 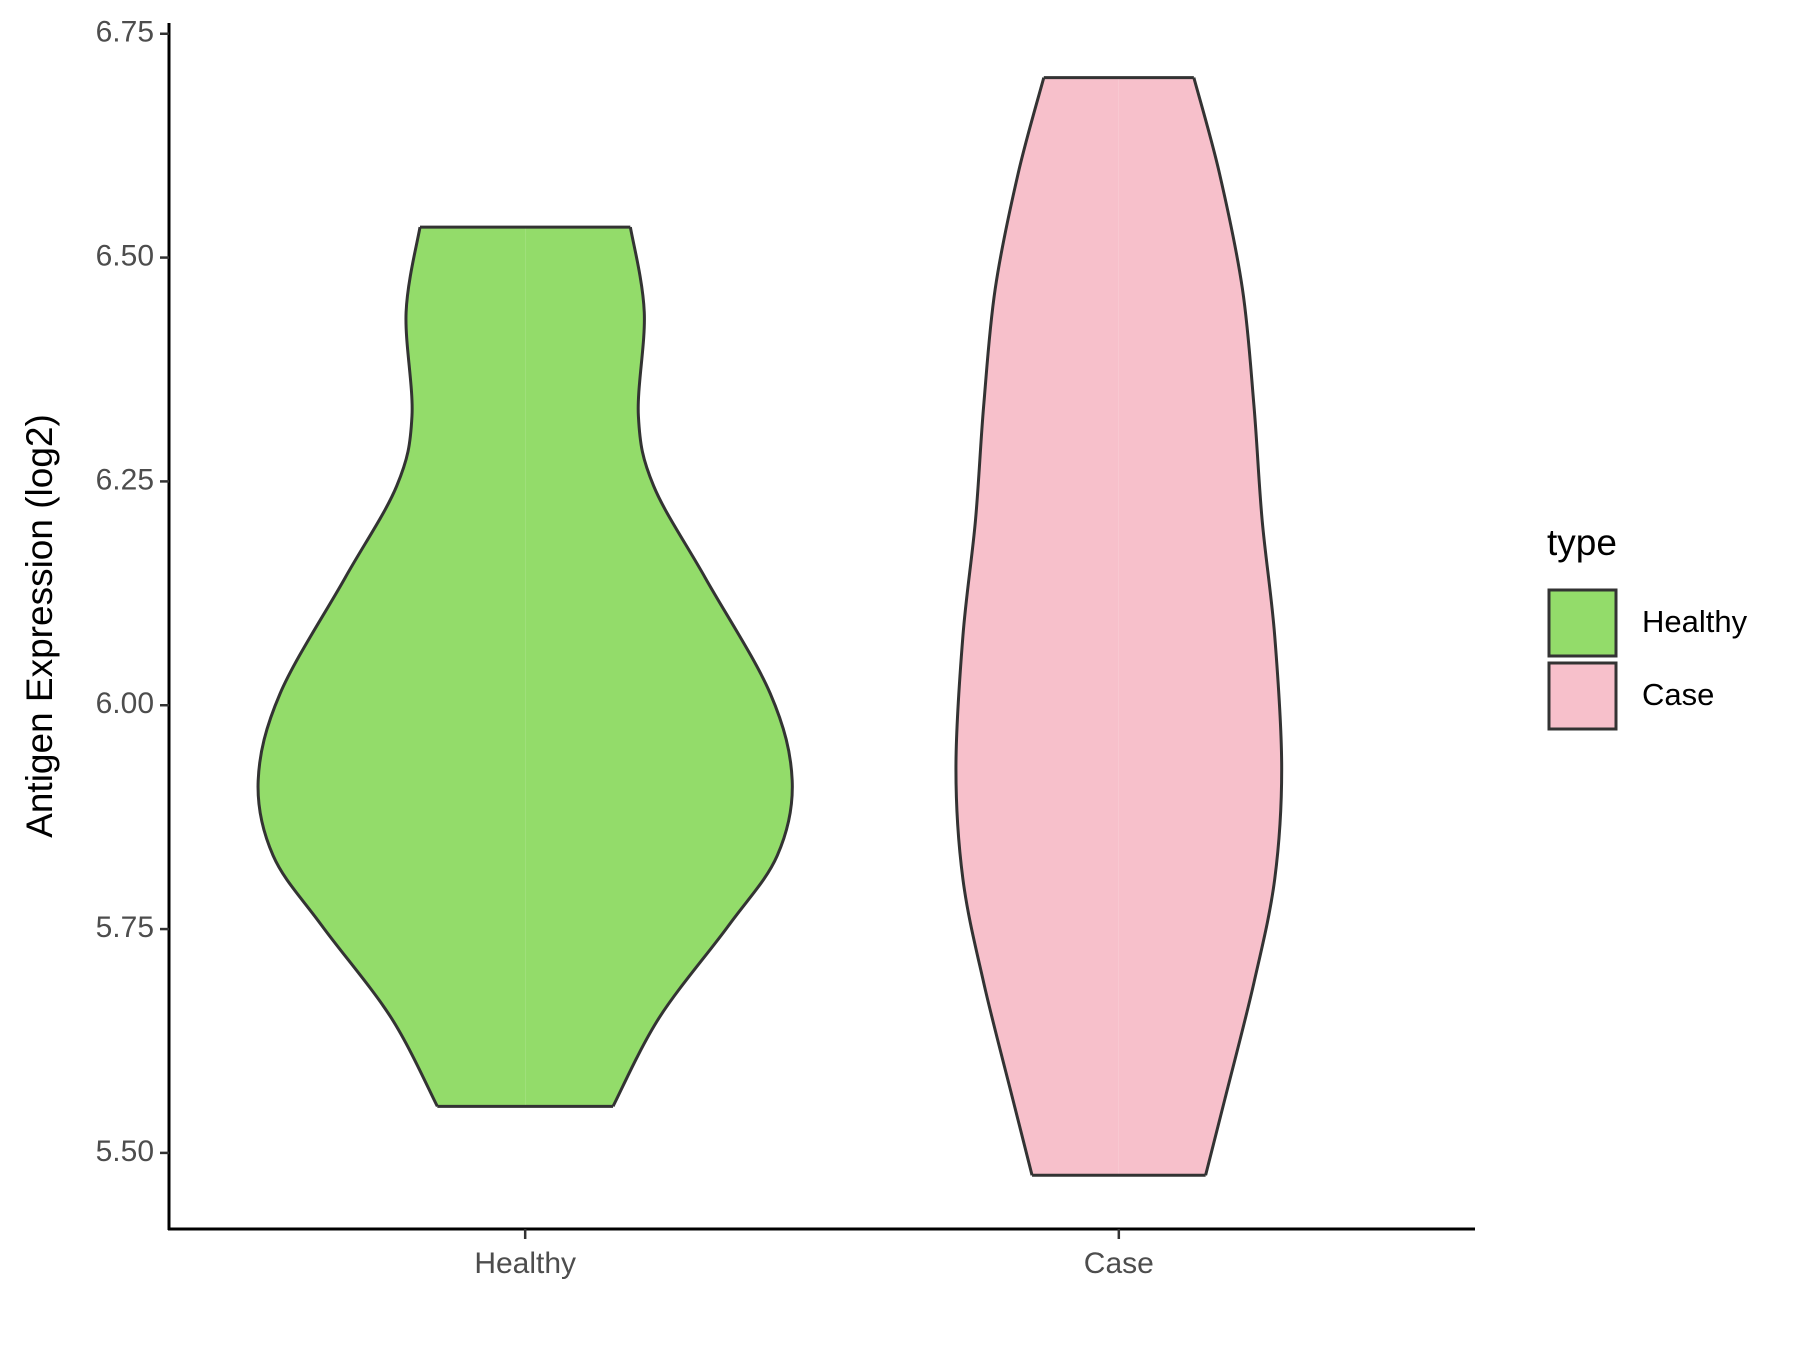 What do you see at coordinates (125, 1151) in the screenshot?
I see `y-tick-label: 5.50` at bounding box center [125, 1151].